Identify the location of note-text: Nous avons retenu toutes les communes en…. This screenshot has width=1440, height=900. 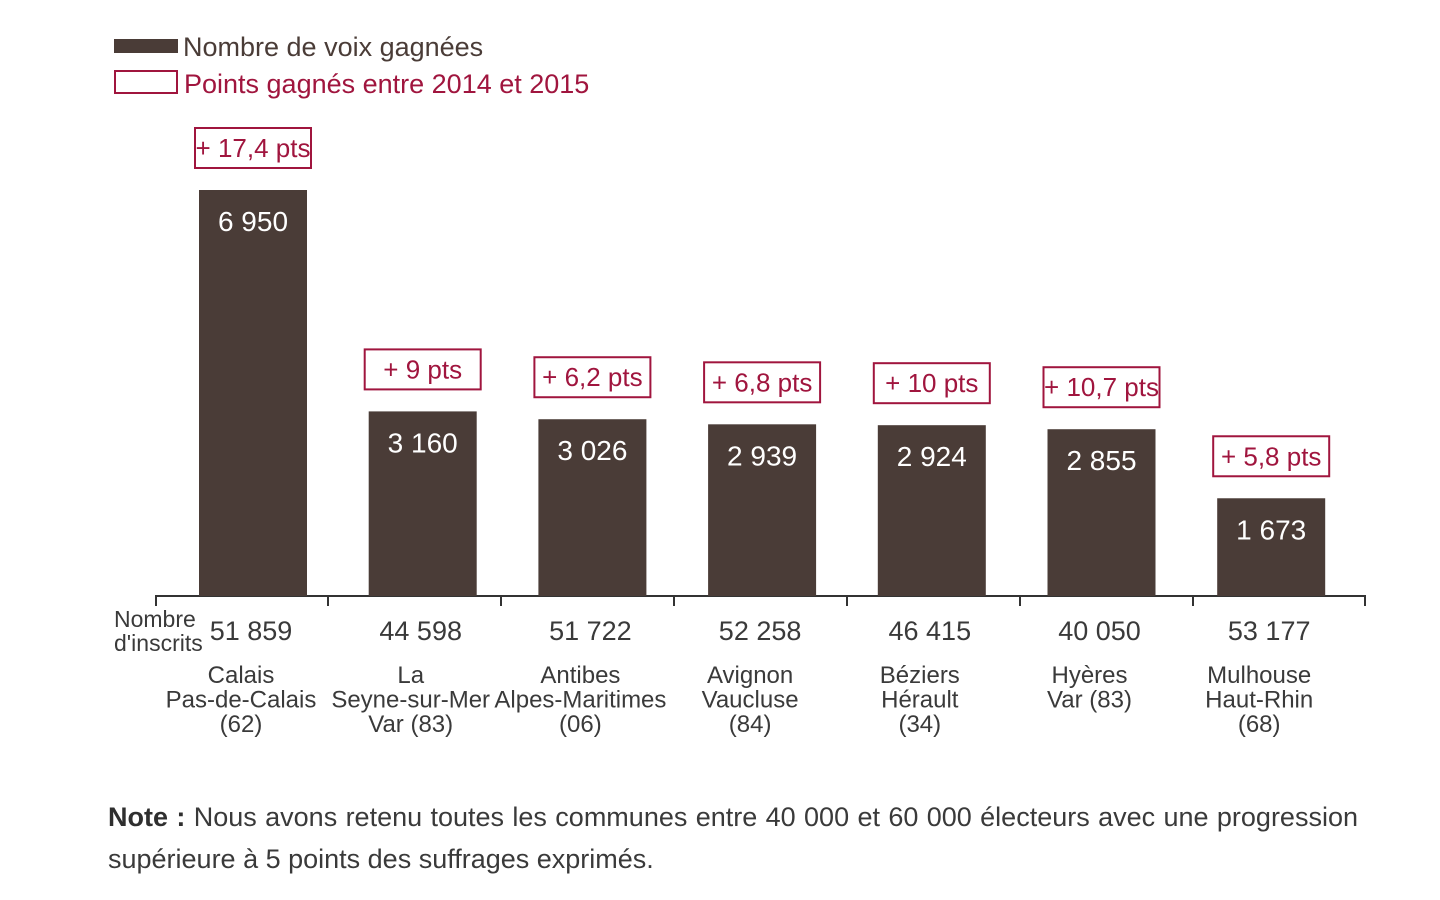
(733, 838).